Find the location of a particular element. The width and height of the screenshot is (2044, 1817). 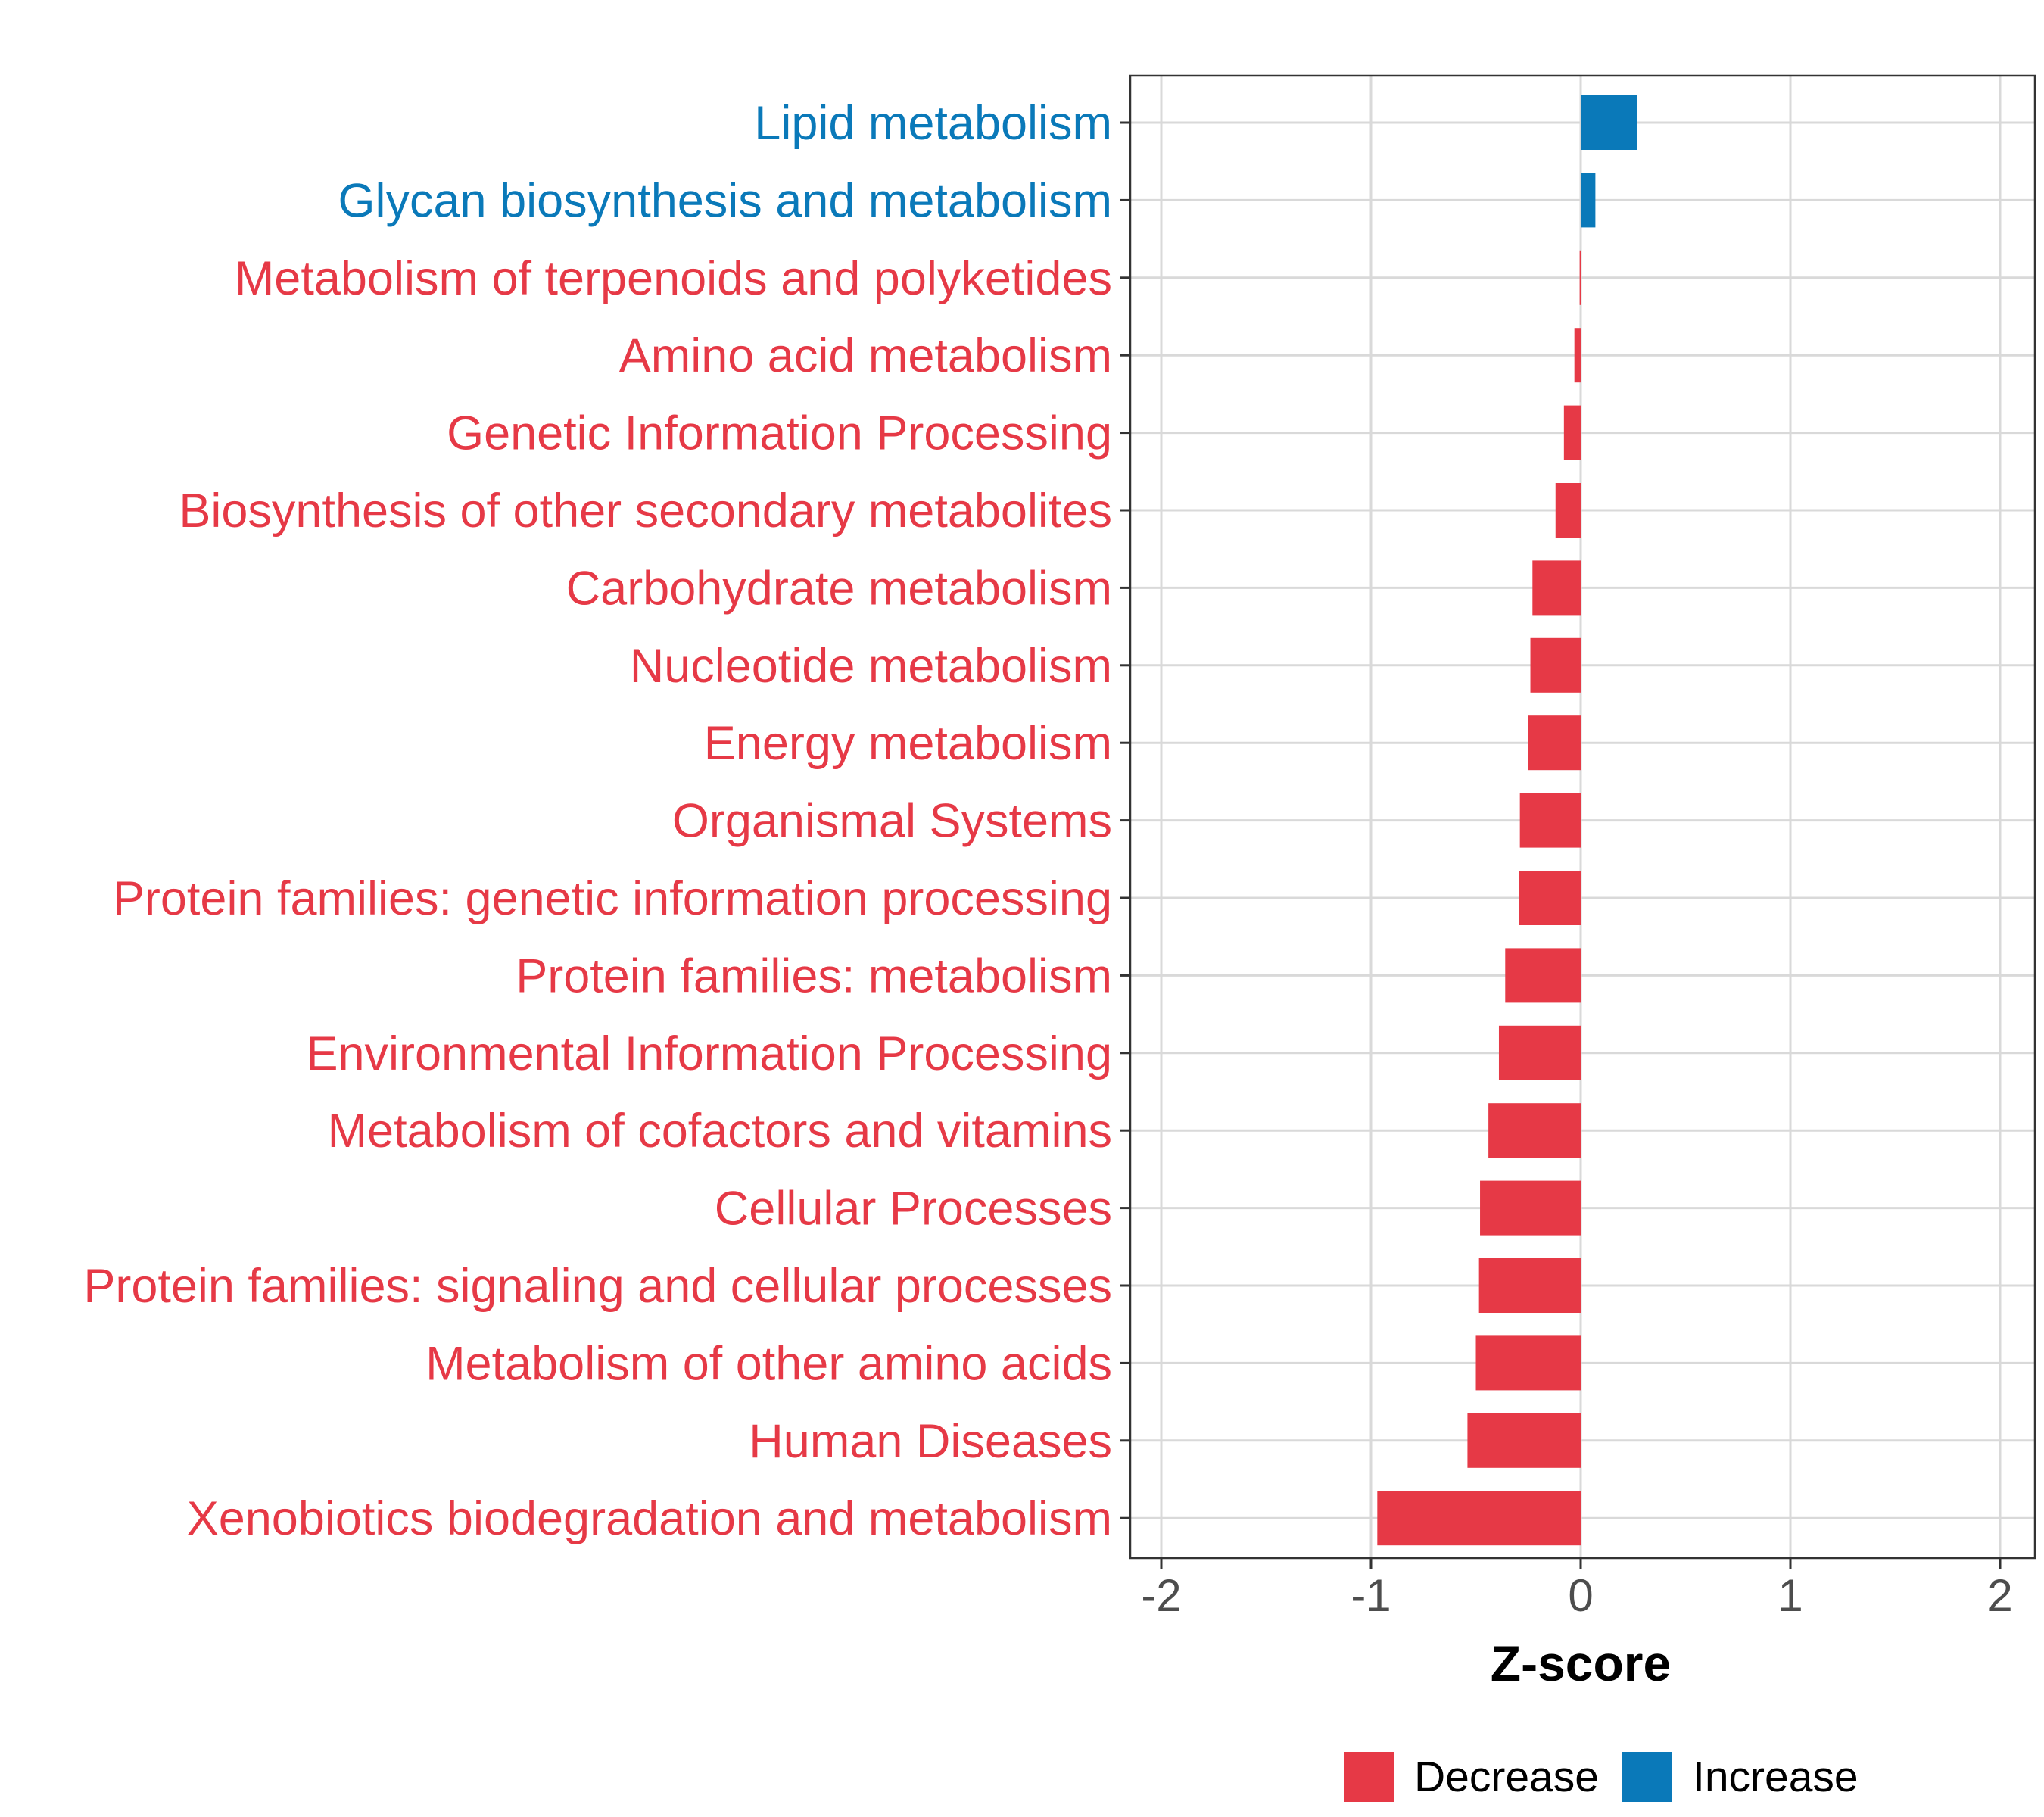

bar-cellular-processes is located at coordinates (1531, 1208).